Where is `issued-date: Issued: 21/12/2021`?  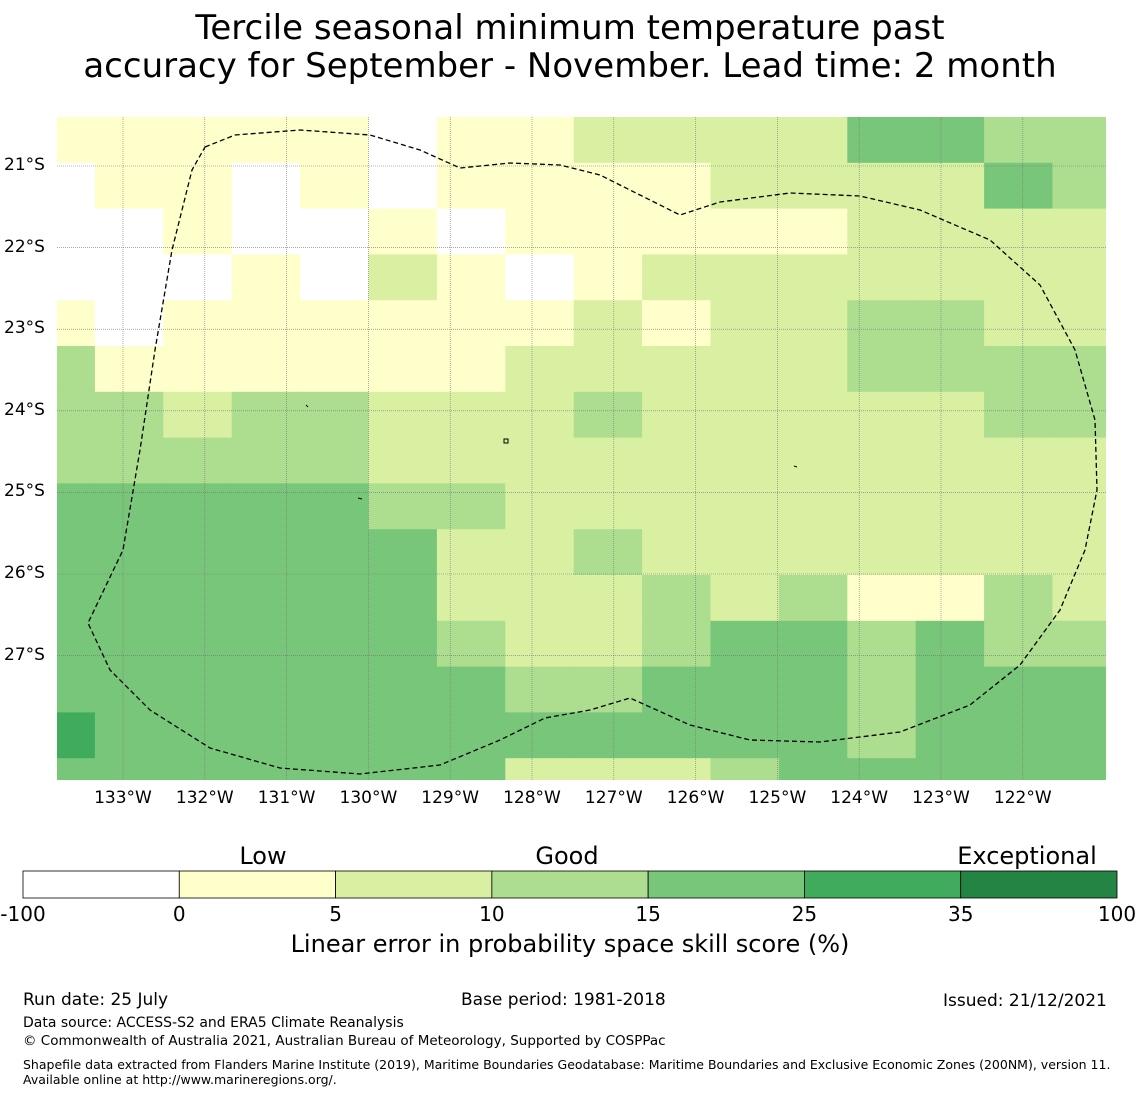
issued-date: Issued: 21/12/2021 is located at coordinates (1025, 1001).